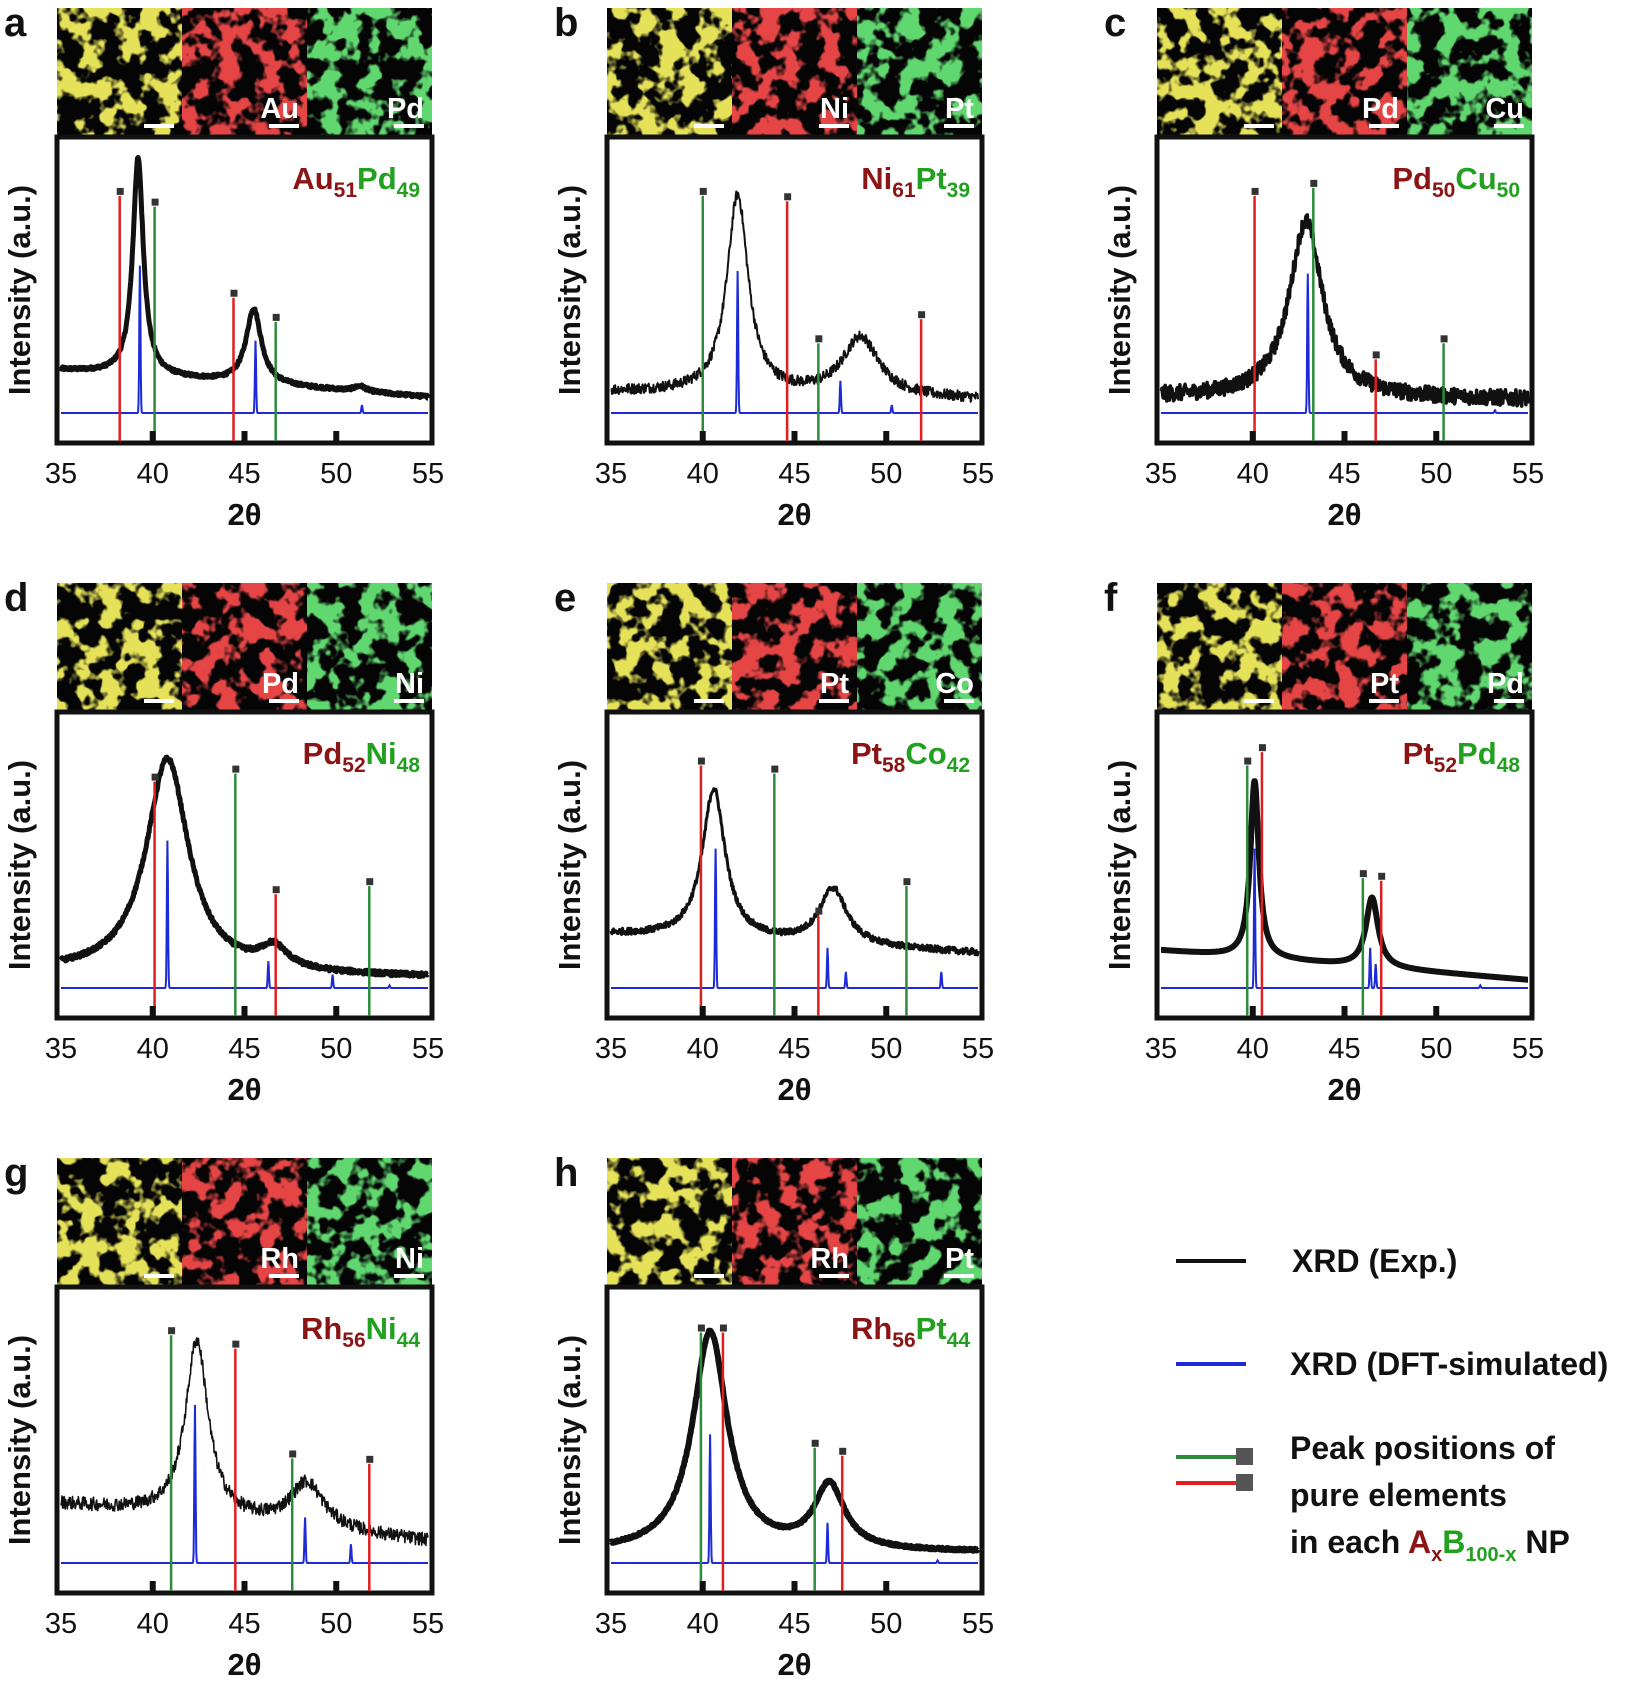 The image size is (1650, 1692). I want to click on map-label-a: Ni, so click(834, 109).